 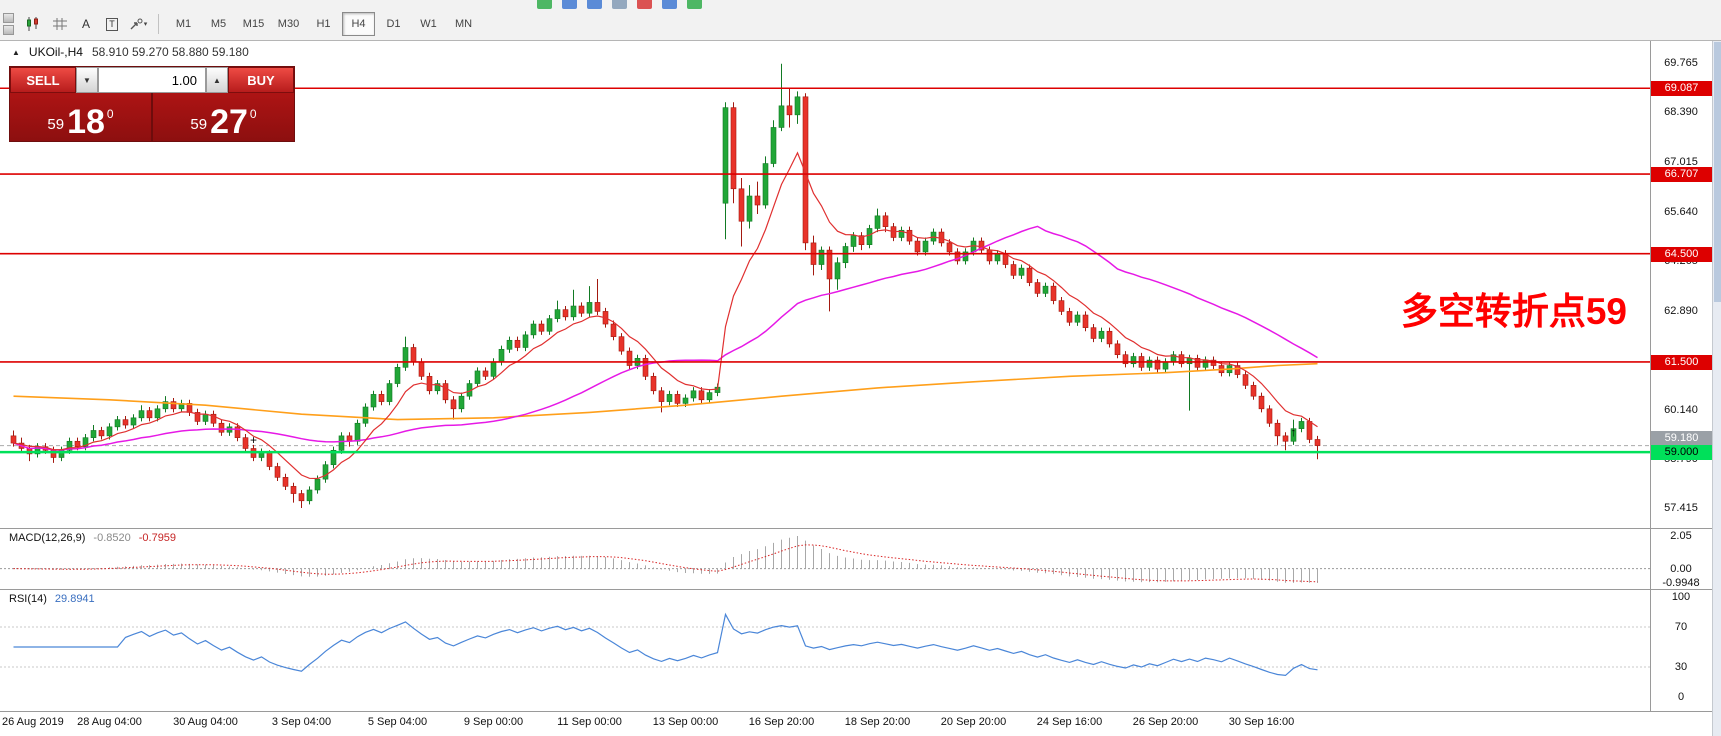 I want to click on macd-main-value: -0.8520, so click(x=112, y=538).